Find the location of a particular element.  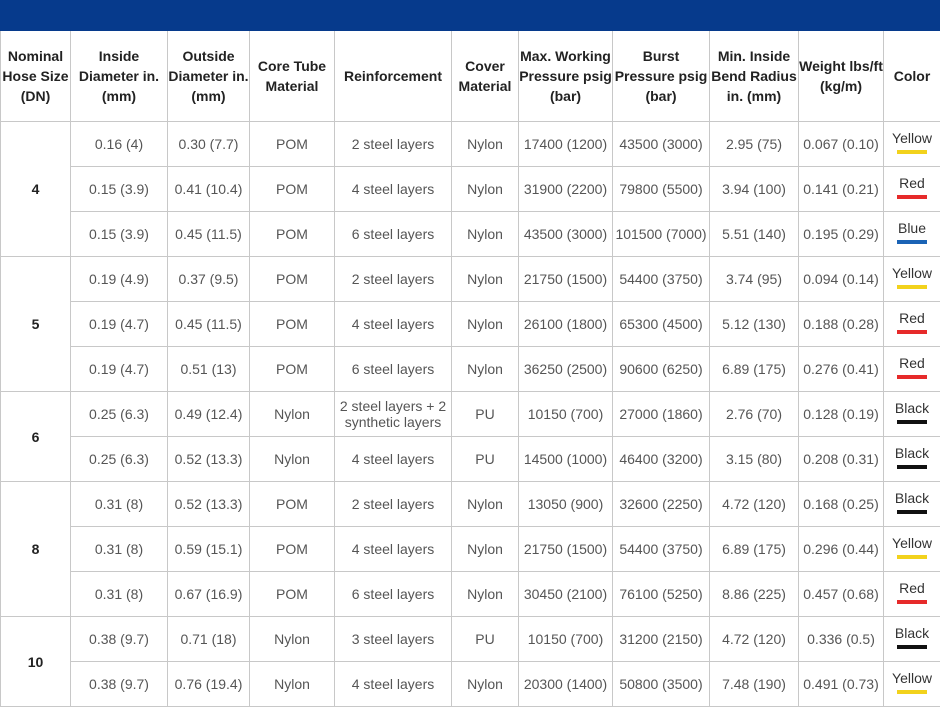

burst-pressure-cell: 32600 (2250) is located at coordinates (661, 504).